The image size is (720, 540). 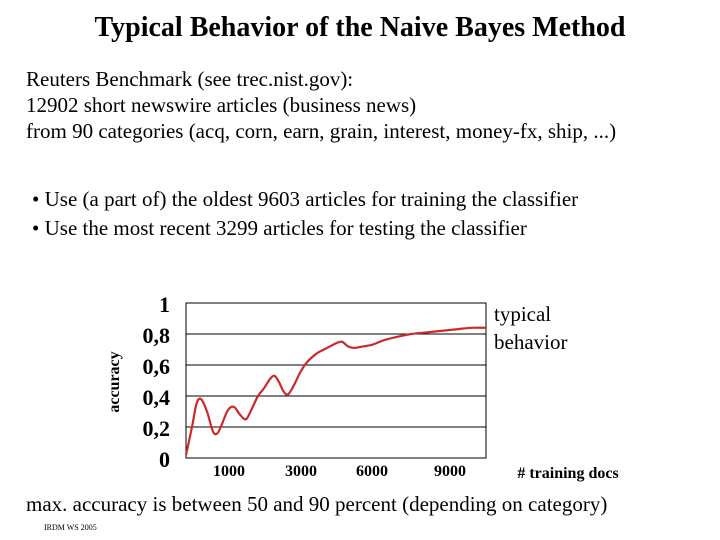 What do you see at coordinates (567, 473) in the screenshot?
I see `x-axis-label: # training docs` at bounding box center [567, 473].